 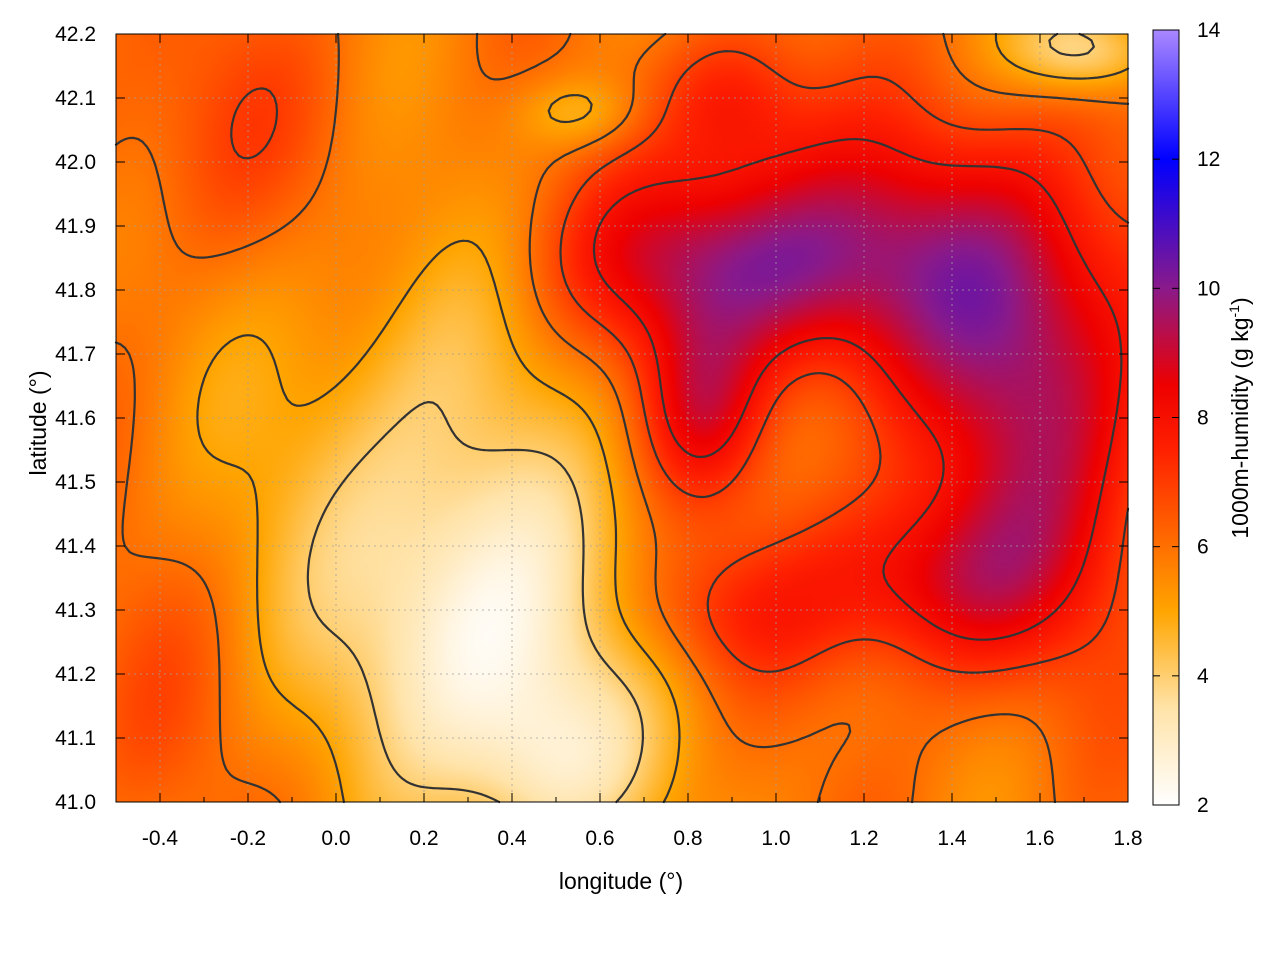 What do you see at coordinates (1203, 547) in the screenshot?
I see `colorbar-tick-label: 6` at bounding box center [1203, 547].